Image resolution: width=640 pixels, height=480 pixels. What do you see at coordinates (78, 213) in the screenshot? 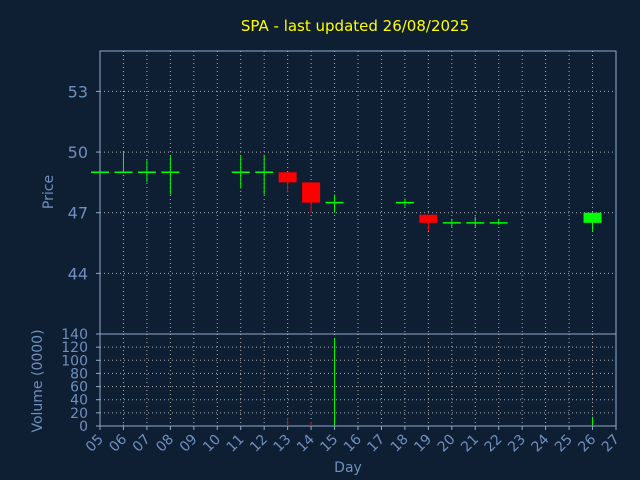
I see `price-tick-label: 47` at bounding box center [78, 213].